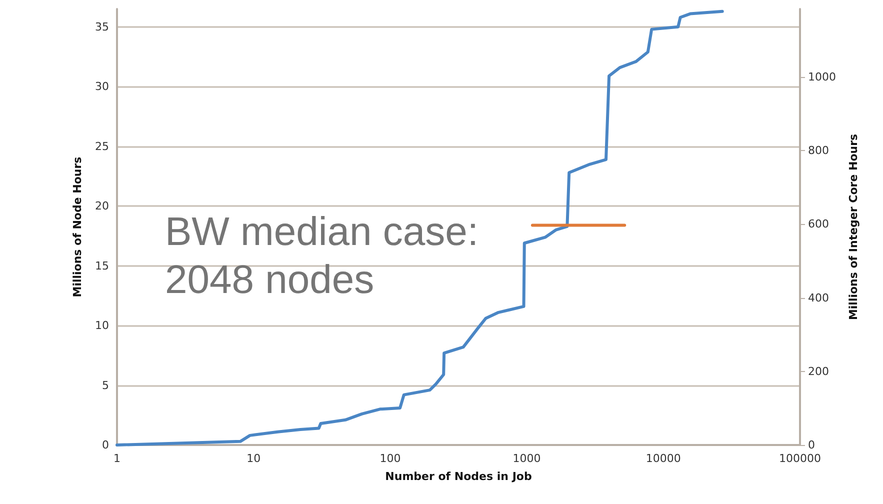 The width and height of the screenshot is (883, 504). I want to click on y2-tick-label: 600, so click(818, 224).